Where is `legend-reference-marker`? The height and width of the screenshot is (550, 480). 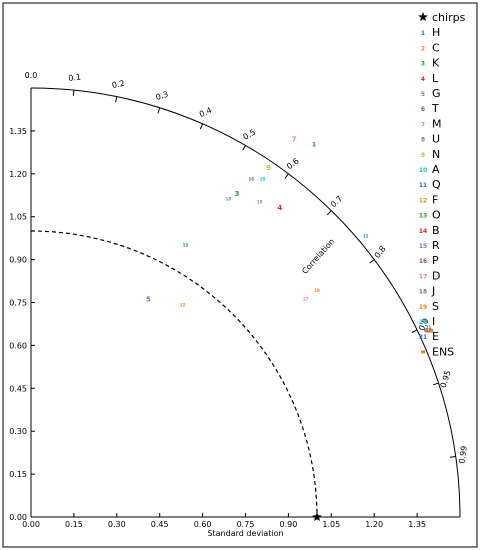 legend-reference-marker is located at coordinates (423, 17).